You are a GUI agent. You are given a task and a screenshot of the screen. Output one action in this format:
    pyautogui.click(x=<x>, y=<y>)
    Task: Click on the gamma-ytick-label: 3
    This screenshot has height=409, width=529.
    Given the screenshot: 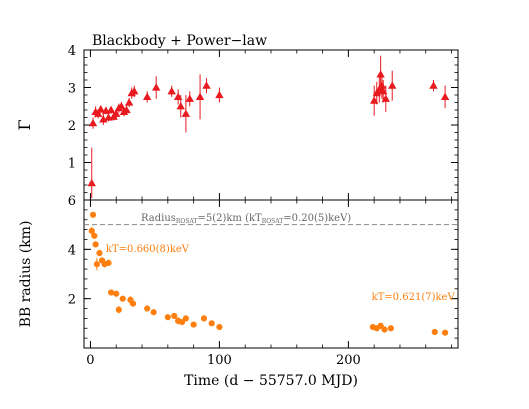 What is the action you would take?
    pyautogui.click(x=72, y=89)
    